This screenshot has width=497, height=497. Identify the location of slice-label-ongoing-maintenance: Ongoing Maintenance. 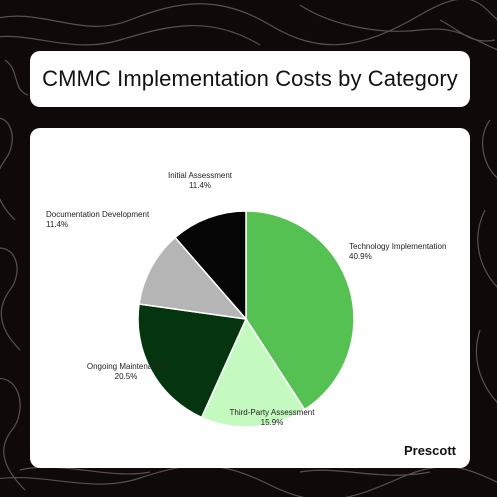
(126, 366).